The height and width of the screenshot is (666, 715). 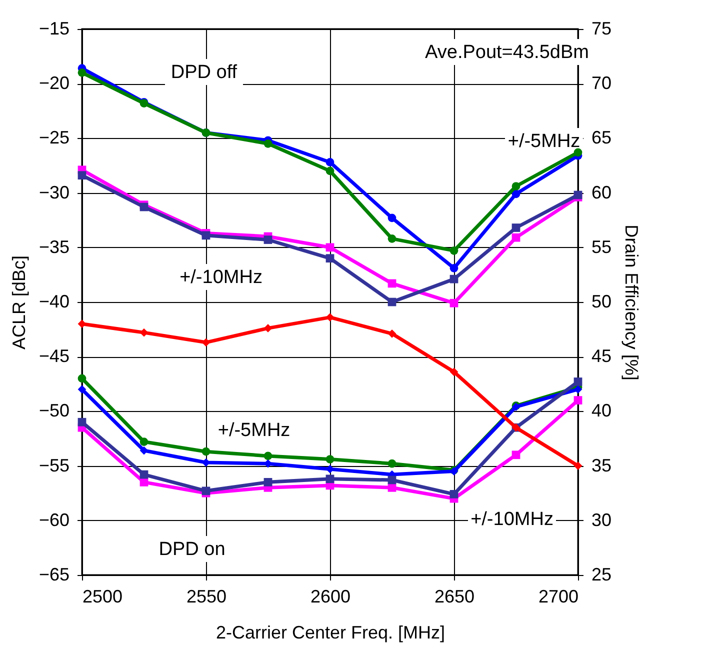 I want to click on y-tick-label: −30, so click(x=54, y=192).